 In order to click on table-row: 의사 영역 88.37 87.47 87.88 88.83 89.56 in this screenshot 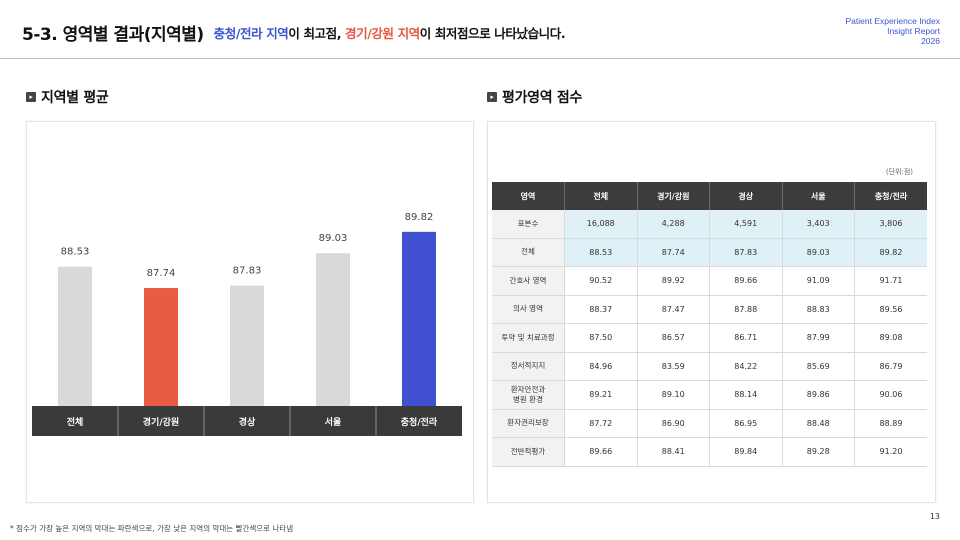, I will do `click(709, 309)`.